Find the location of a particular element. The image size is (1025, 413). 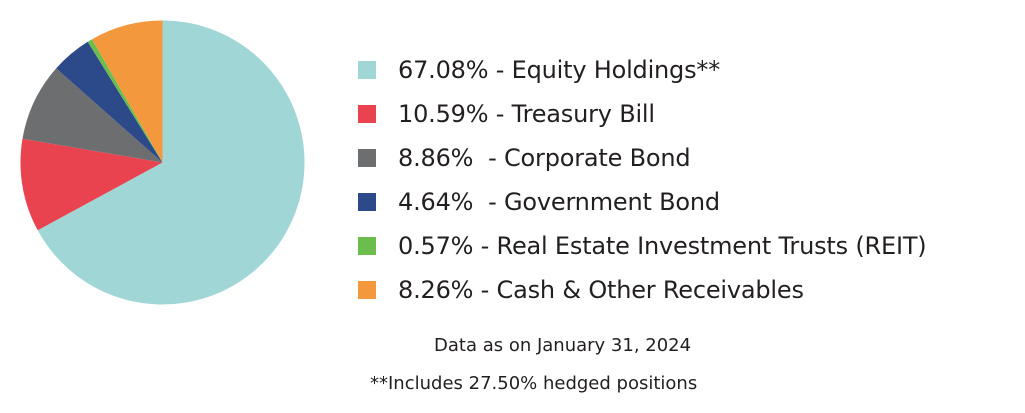

pie-slice-reit is located at coordinates (125, 101).